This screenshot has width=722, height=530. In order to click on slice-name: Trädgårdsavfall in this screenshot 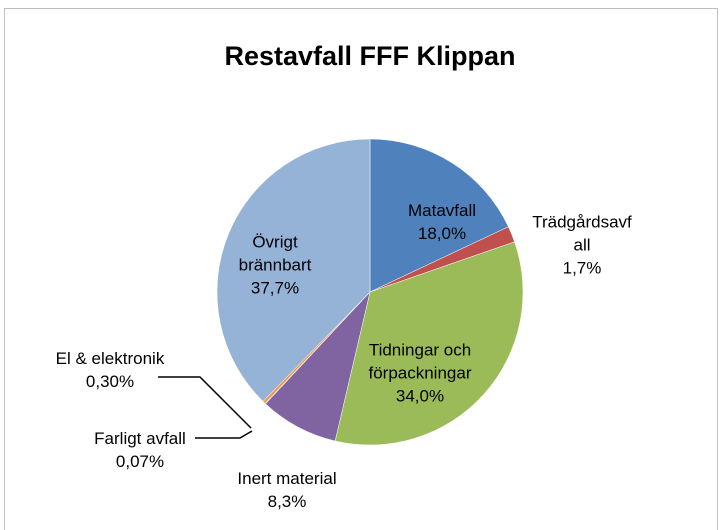, I will do `click(582, 233)`.